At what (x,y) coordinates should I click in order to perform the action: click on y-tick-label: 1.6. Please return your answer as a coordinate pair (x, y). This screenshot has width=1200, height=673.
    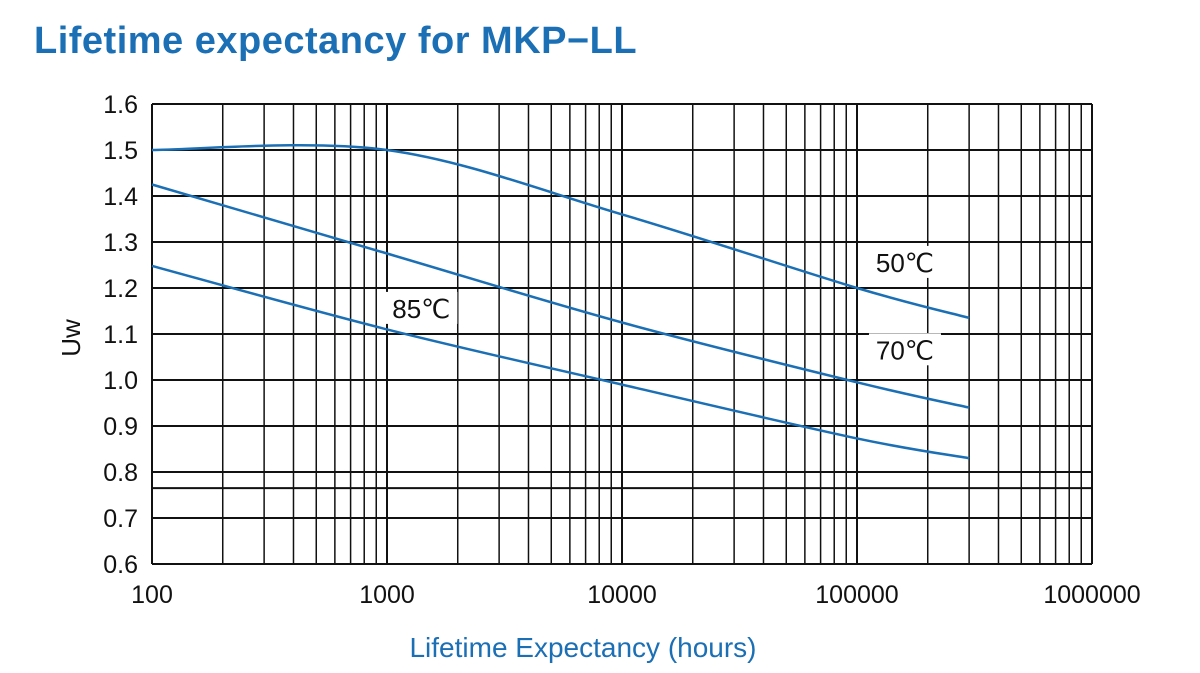
    Looking at the image, I should click on (120, 105).